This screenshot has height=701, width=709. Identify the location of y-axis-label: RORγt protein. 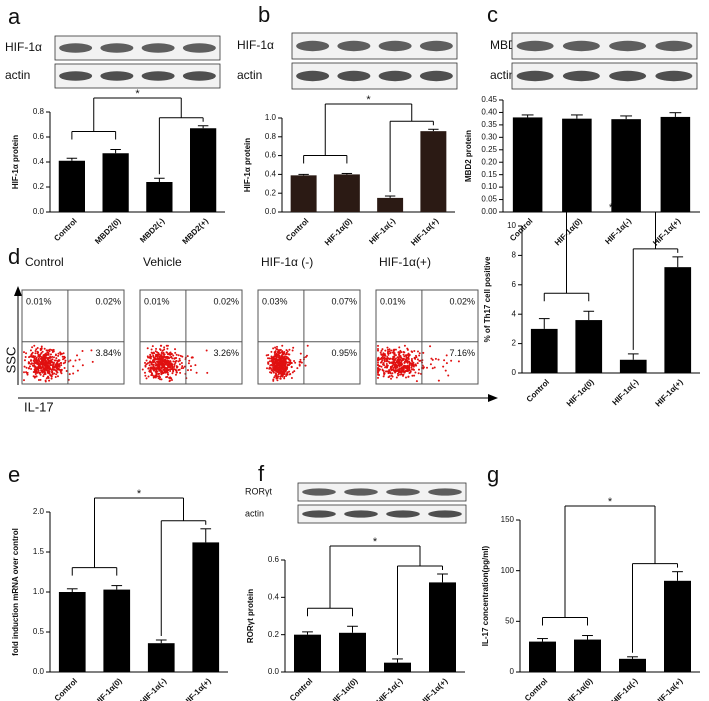
(250, 616).